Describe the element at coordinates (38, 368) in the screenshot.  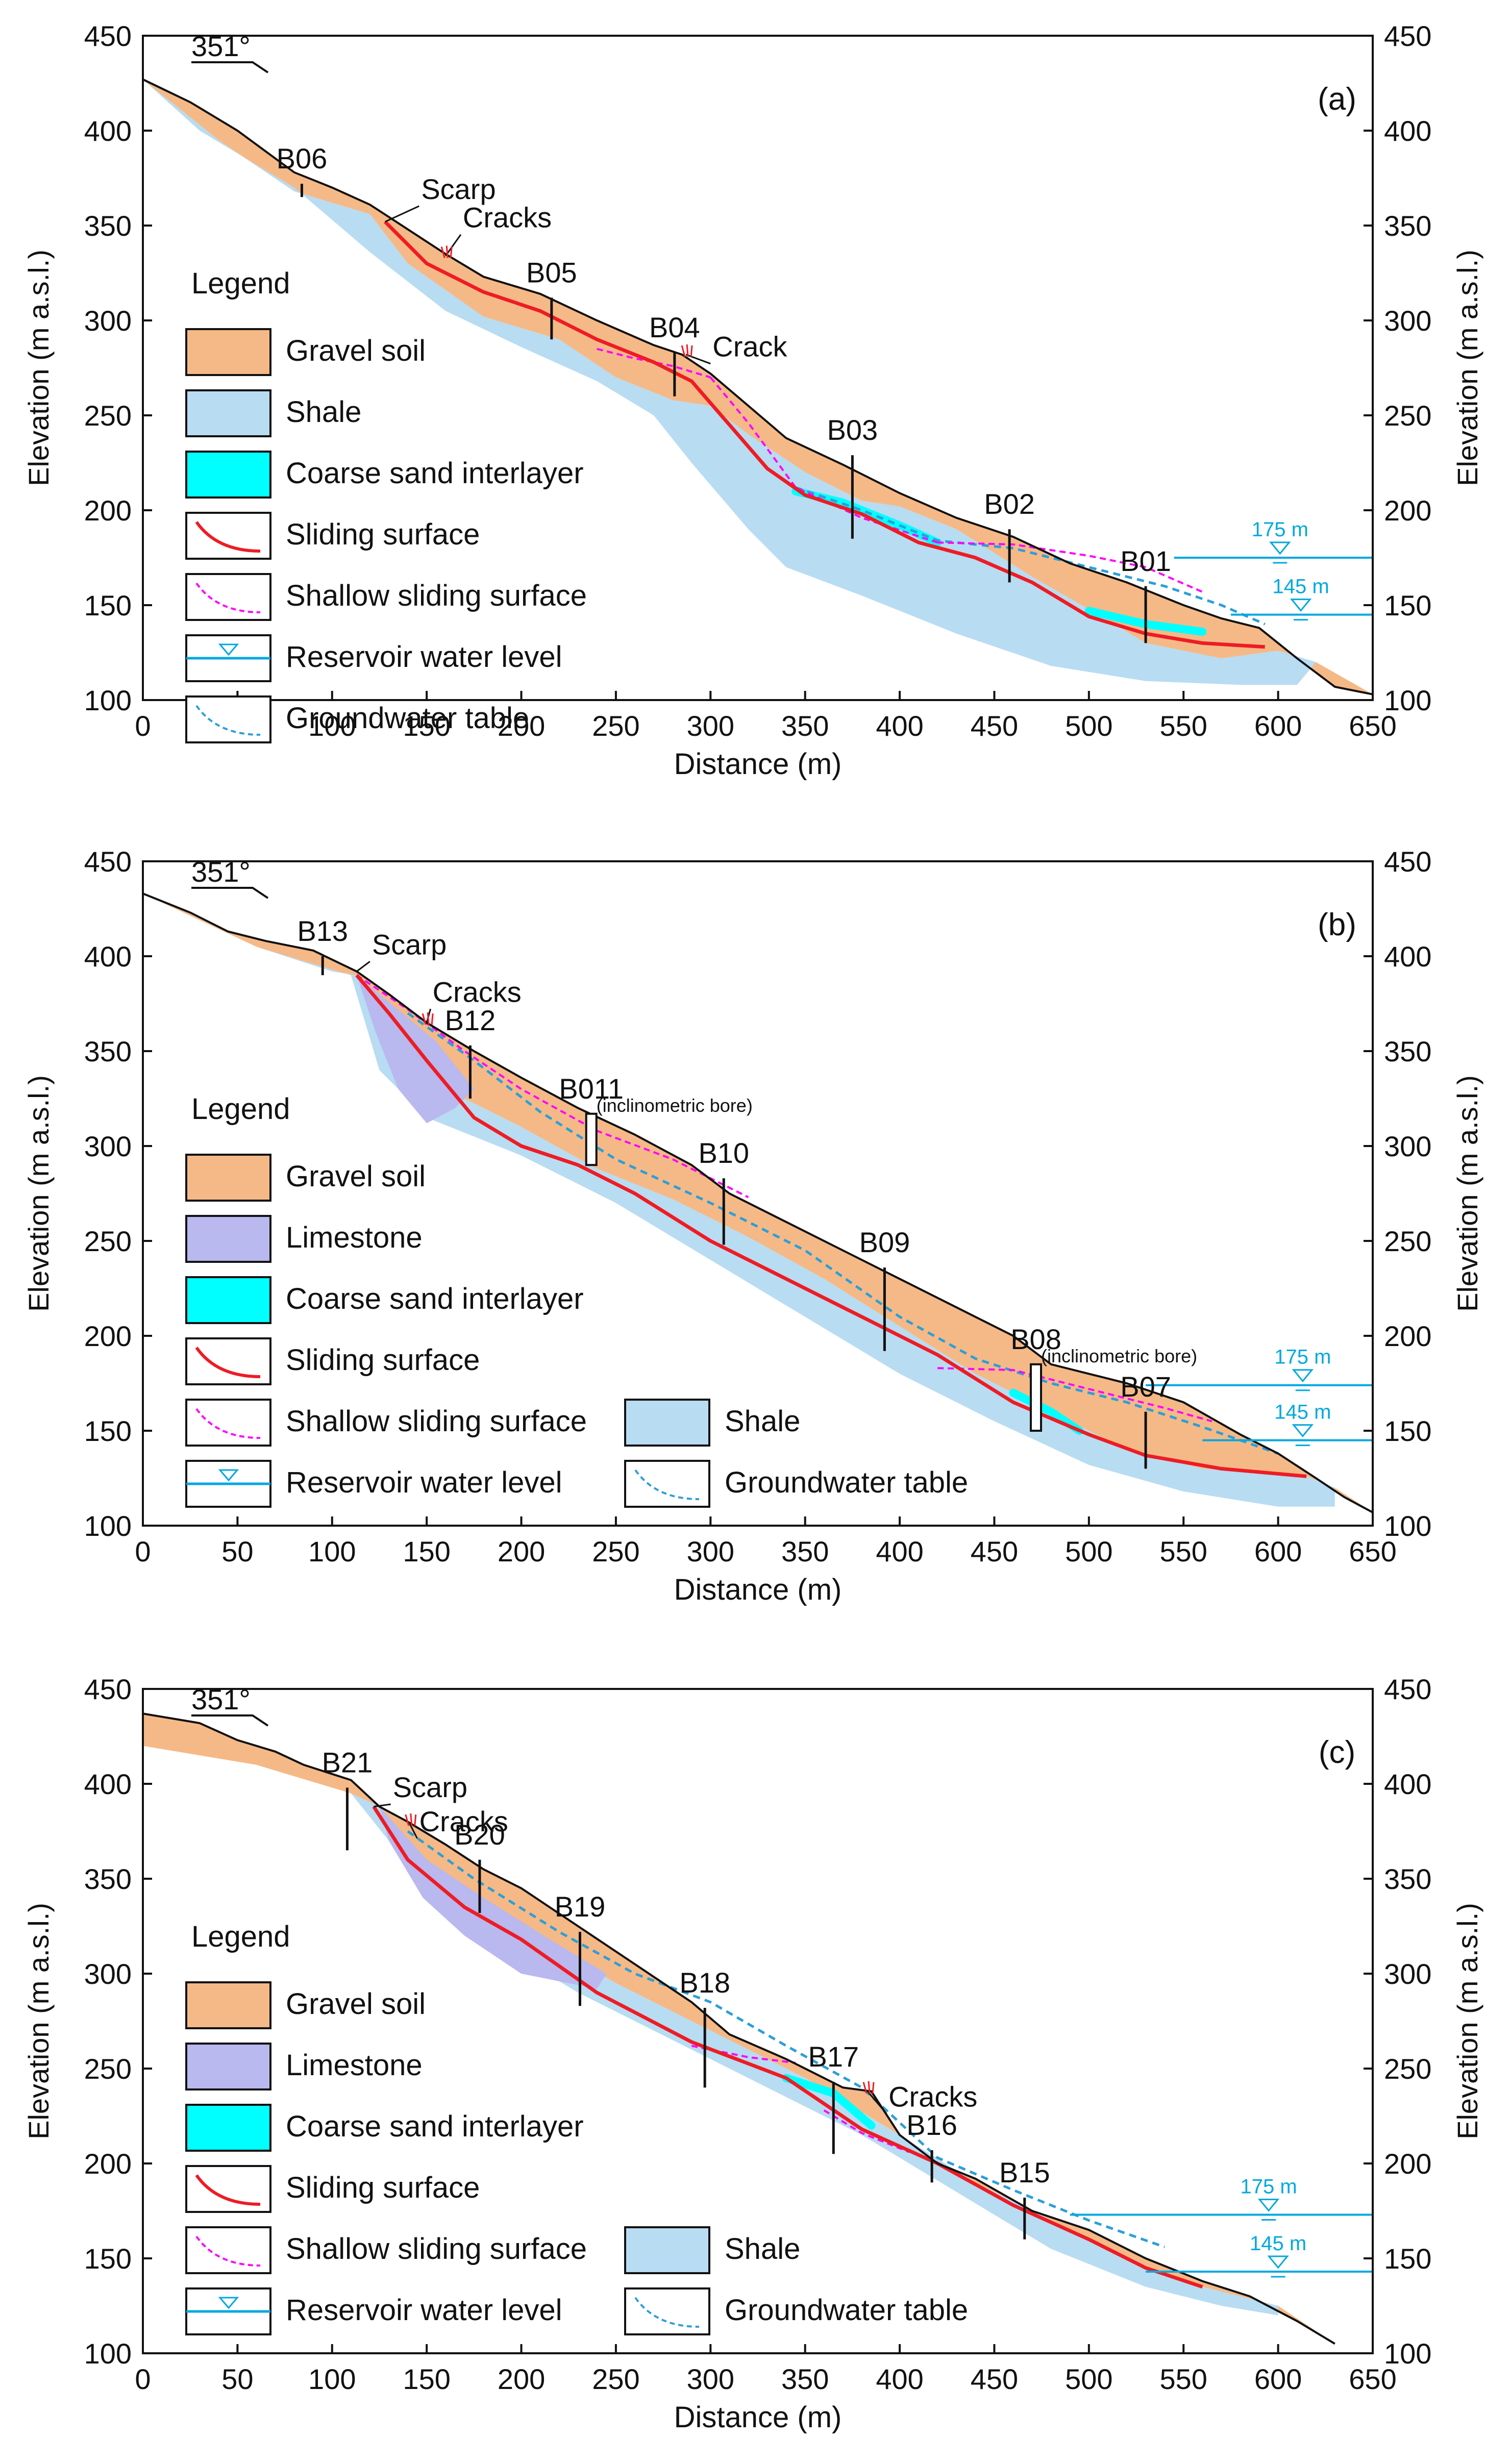
I see `y-axis-title: Elevation (m a.s.l.)` at that location.